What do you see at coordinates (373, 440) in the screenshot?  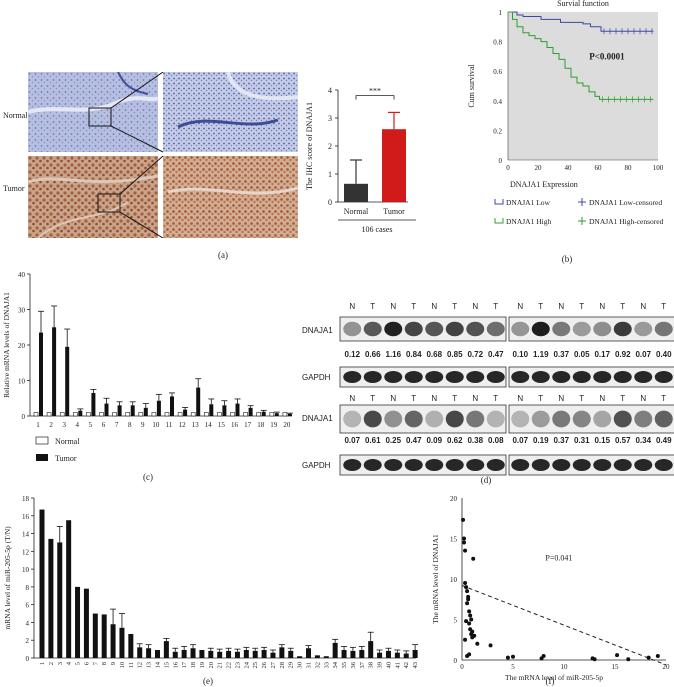 I see `blot-row2-ratio-value: 0.61` at bounding box center [373, 440].